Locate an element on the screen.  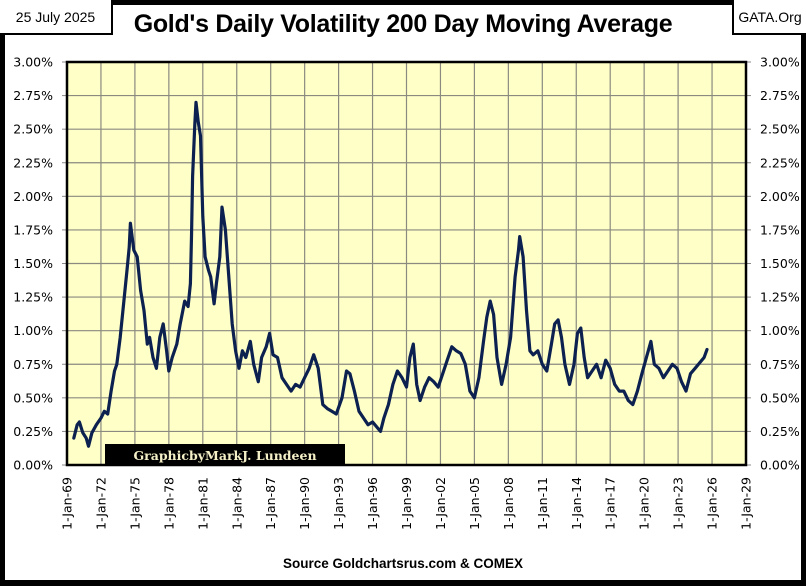
org-box: GATA.Org is located at coordinates (769, 17).